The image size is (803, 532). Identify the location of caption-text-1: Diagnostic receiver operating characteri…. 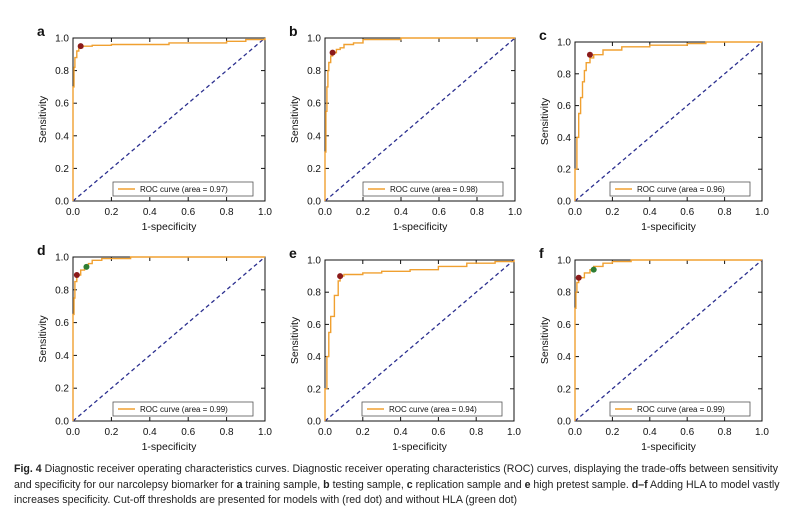
(396, 477).